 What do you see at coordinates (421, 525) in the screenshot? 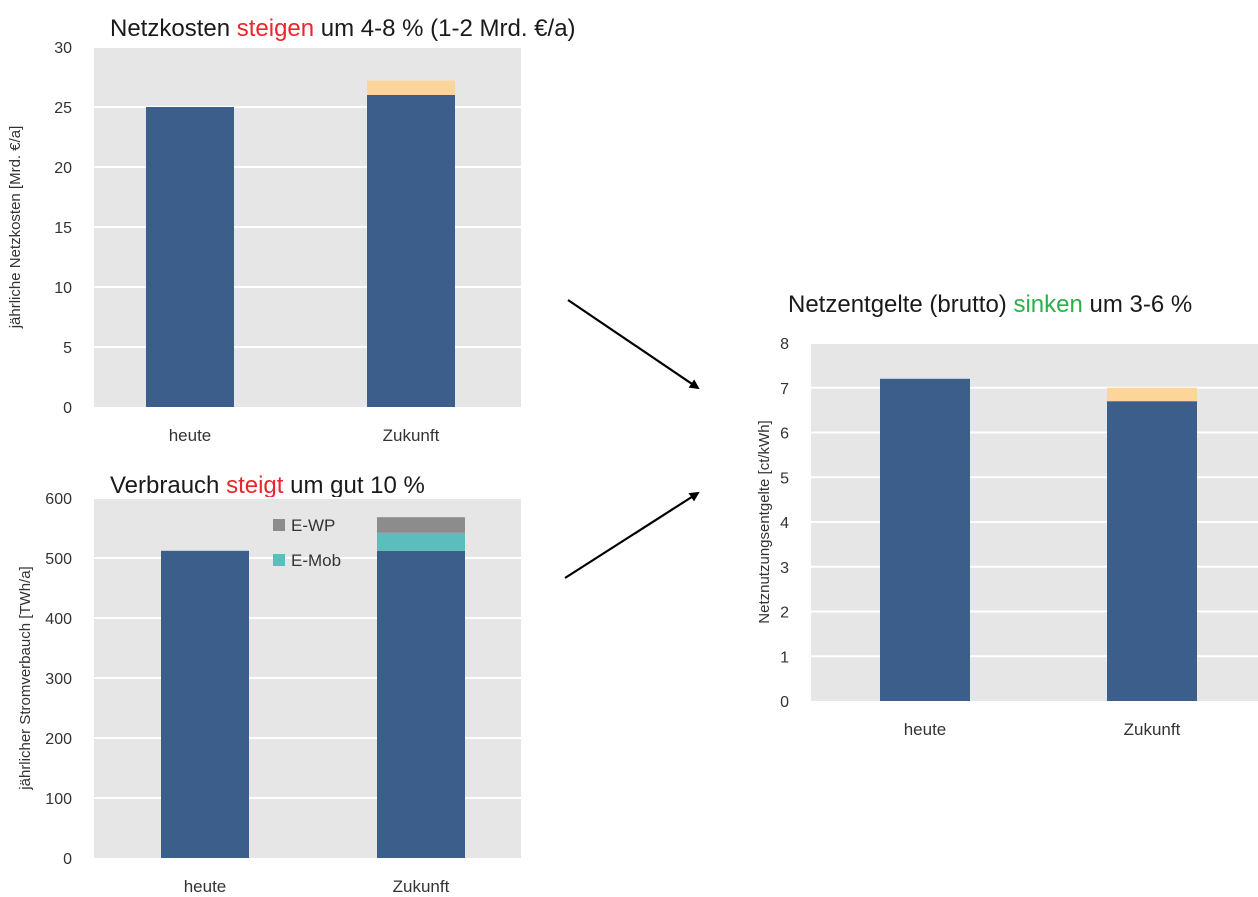
I see `verbrauch-bar-zukunft-s2` at bounding box center [421, 525].